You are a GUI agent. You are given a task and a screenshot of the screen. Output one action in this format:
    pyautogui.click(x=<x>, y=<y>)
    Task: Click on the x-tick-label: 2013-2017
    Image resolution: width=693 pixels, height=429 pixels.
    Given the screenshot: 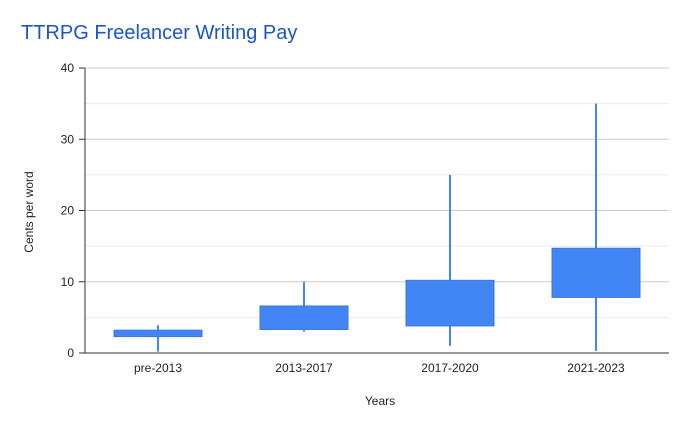 What is the action you would take?
    pyautogui.click(x=304, y=368)
    